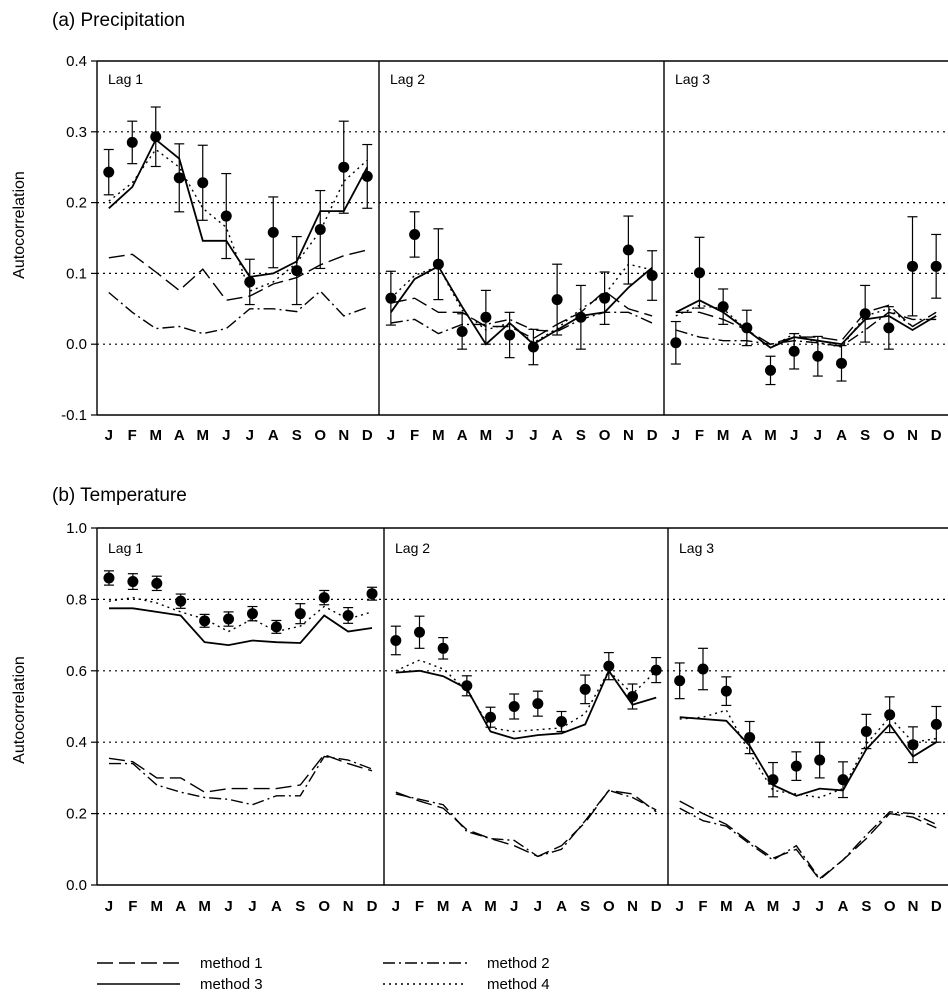 The image size is (948, 997). Describe the element at coordinates (526, 704) in the screenshot. I see `series-line-method3` at that location.